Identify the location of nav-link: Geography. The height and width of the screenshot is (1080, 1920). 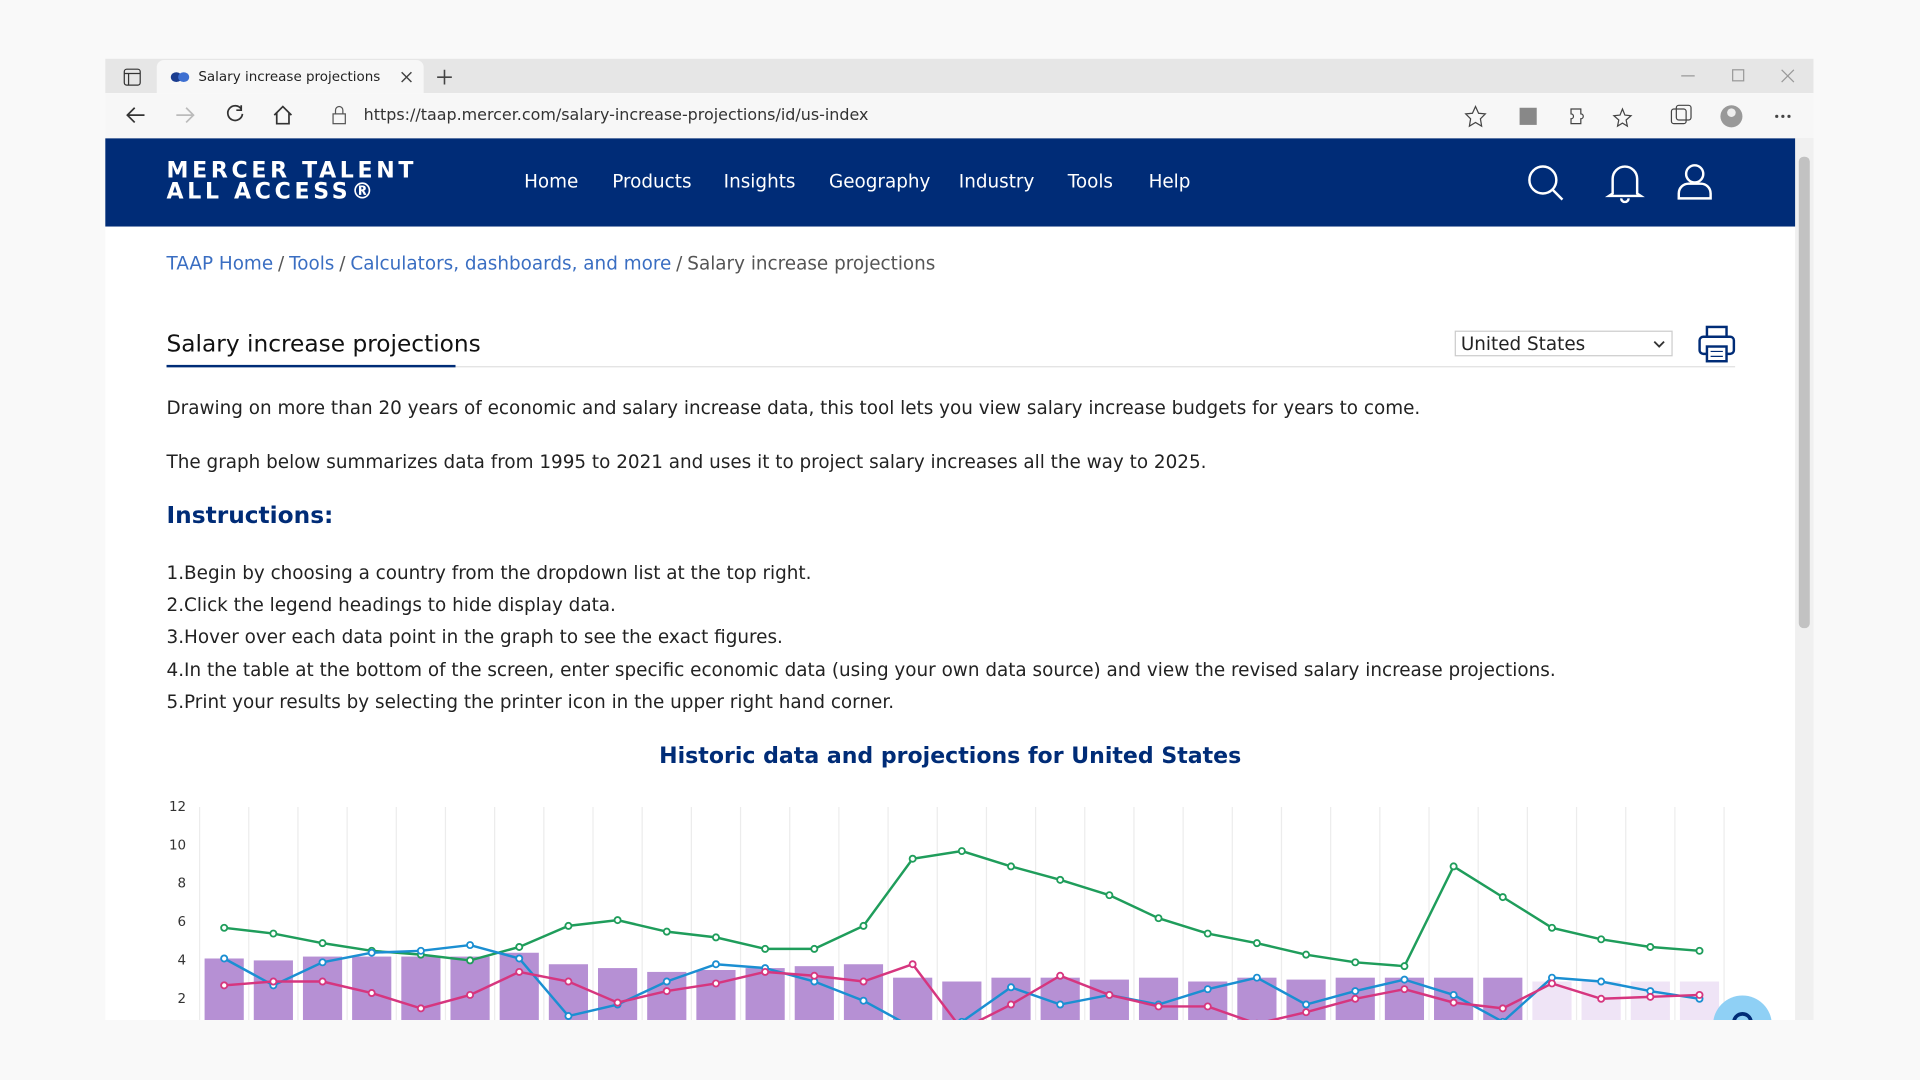
(879, 181).